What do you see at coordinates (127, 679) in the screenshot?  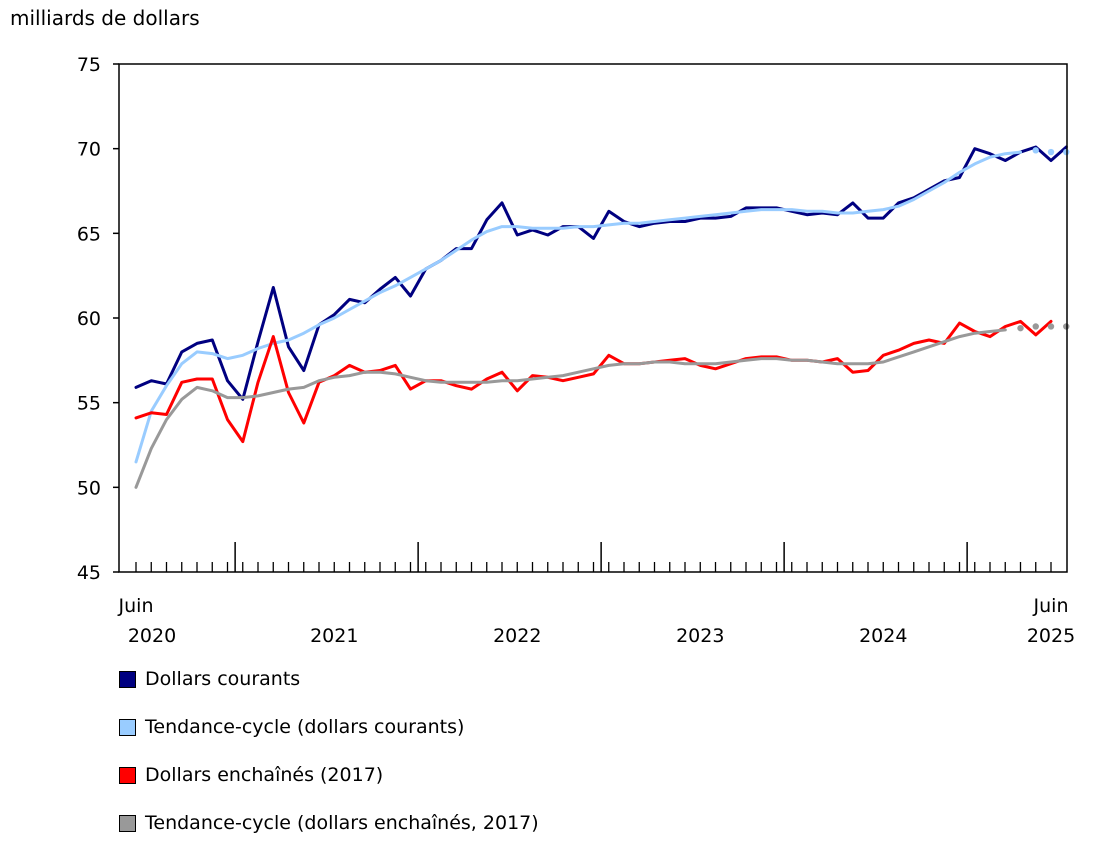 I see `legend-swatch-dollars-courants` at bounding box center [127, 679].